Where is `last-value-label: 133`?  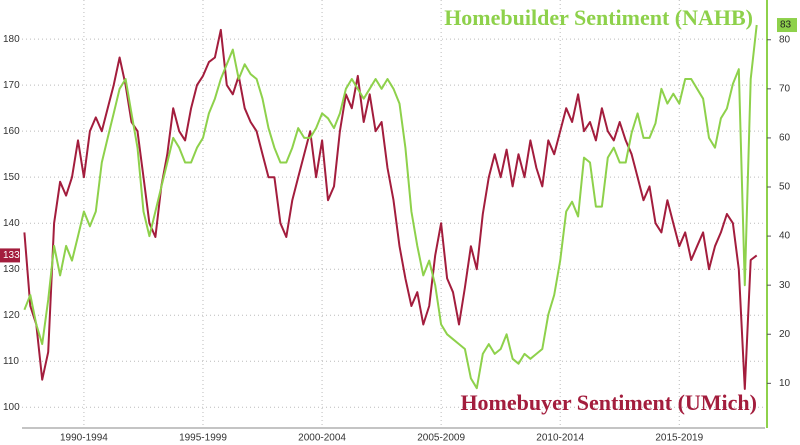 last-value-label: 133 is located at coordinates (11, 255).